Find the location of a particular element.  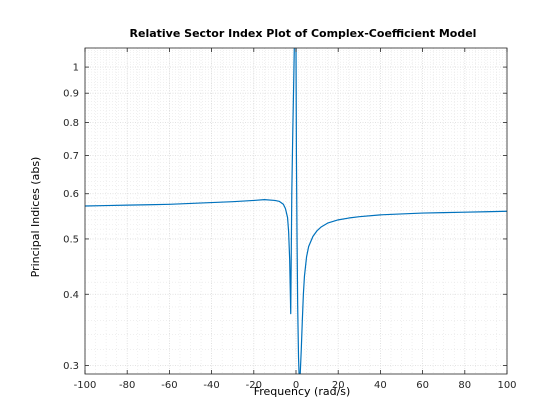

y-tick-label: 0.6 is located at coordinates (71, 194).